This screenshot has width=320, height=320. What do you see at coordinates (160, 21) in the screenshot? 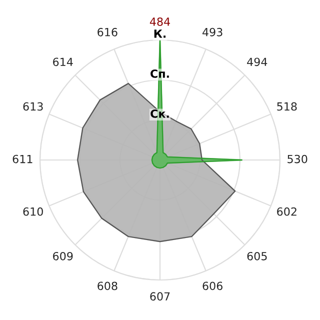
I see `spoke-label: 484` at bounding box center [160, 21].